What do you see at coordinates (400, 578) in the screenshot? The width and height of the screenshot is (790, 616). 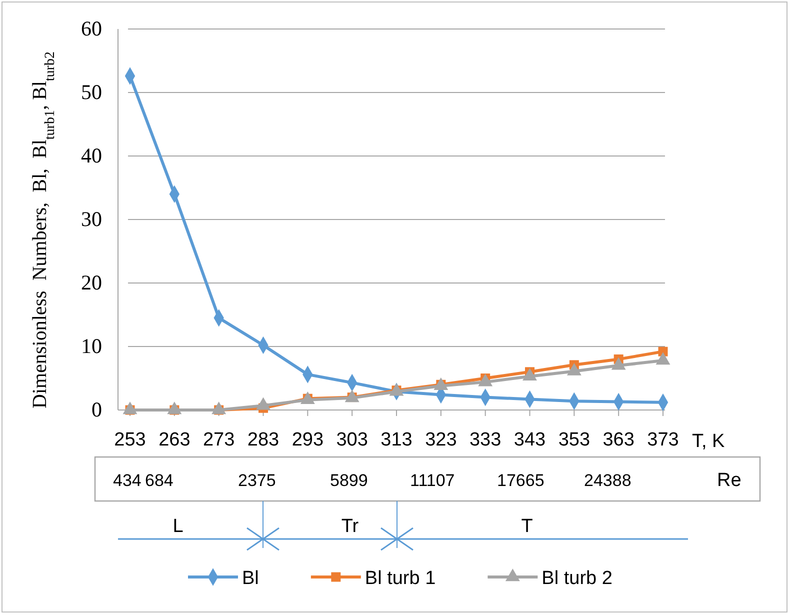 I see `legend-label: Bl turb 1` at bounding box center [400, 578].